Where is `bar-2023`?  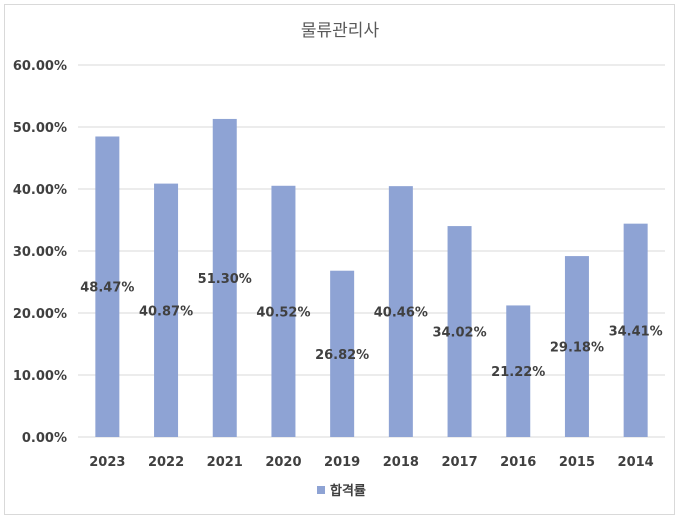 bar-2023 is located at coordinates (107, 286).